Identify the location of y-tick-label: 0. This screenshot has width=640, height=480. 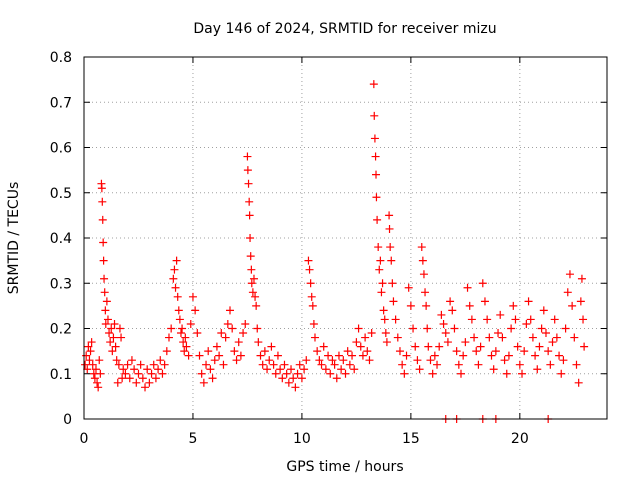
(67, 420).